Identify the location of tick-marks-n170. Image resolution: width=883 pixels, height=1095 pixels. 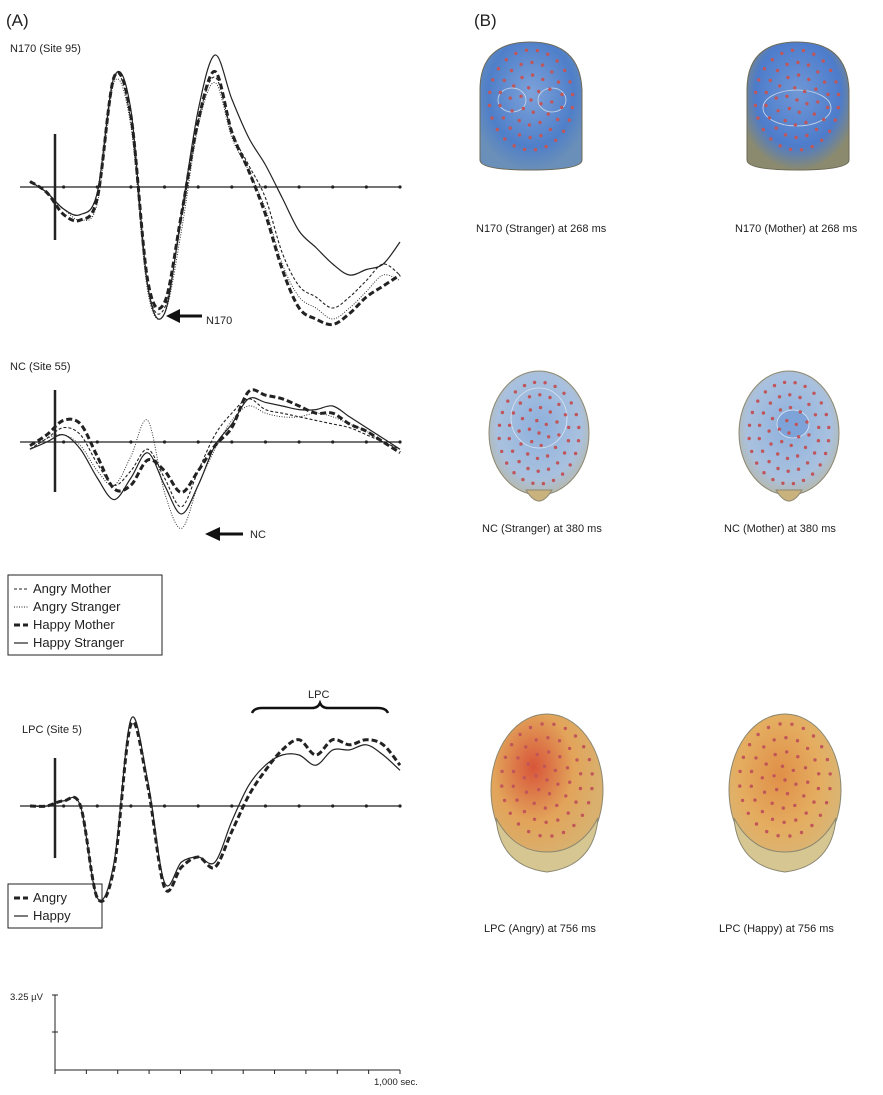
(232, 187).